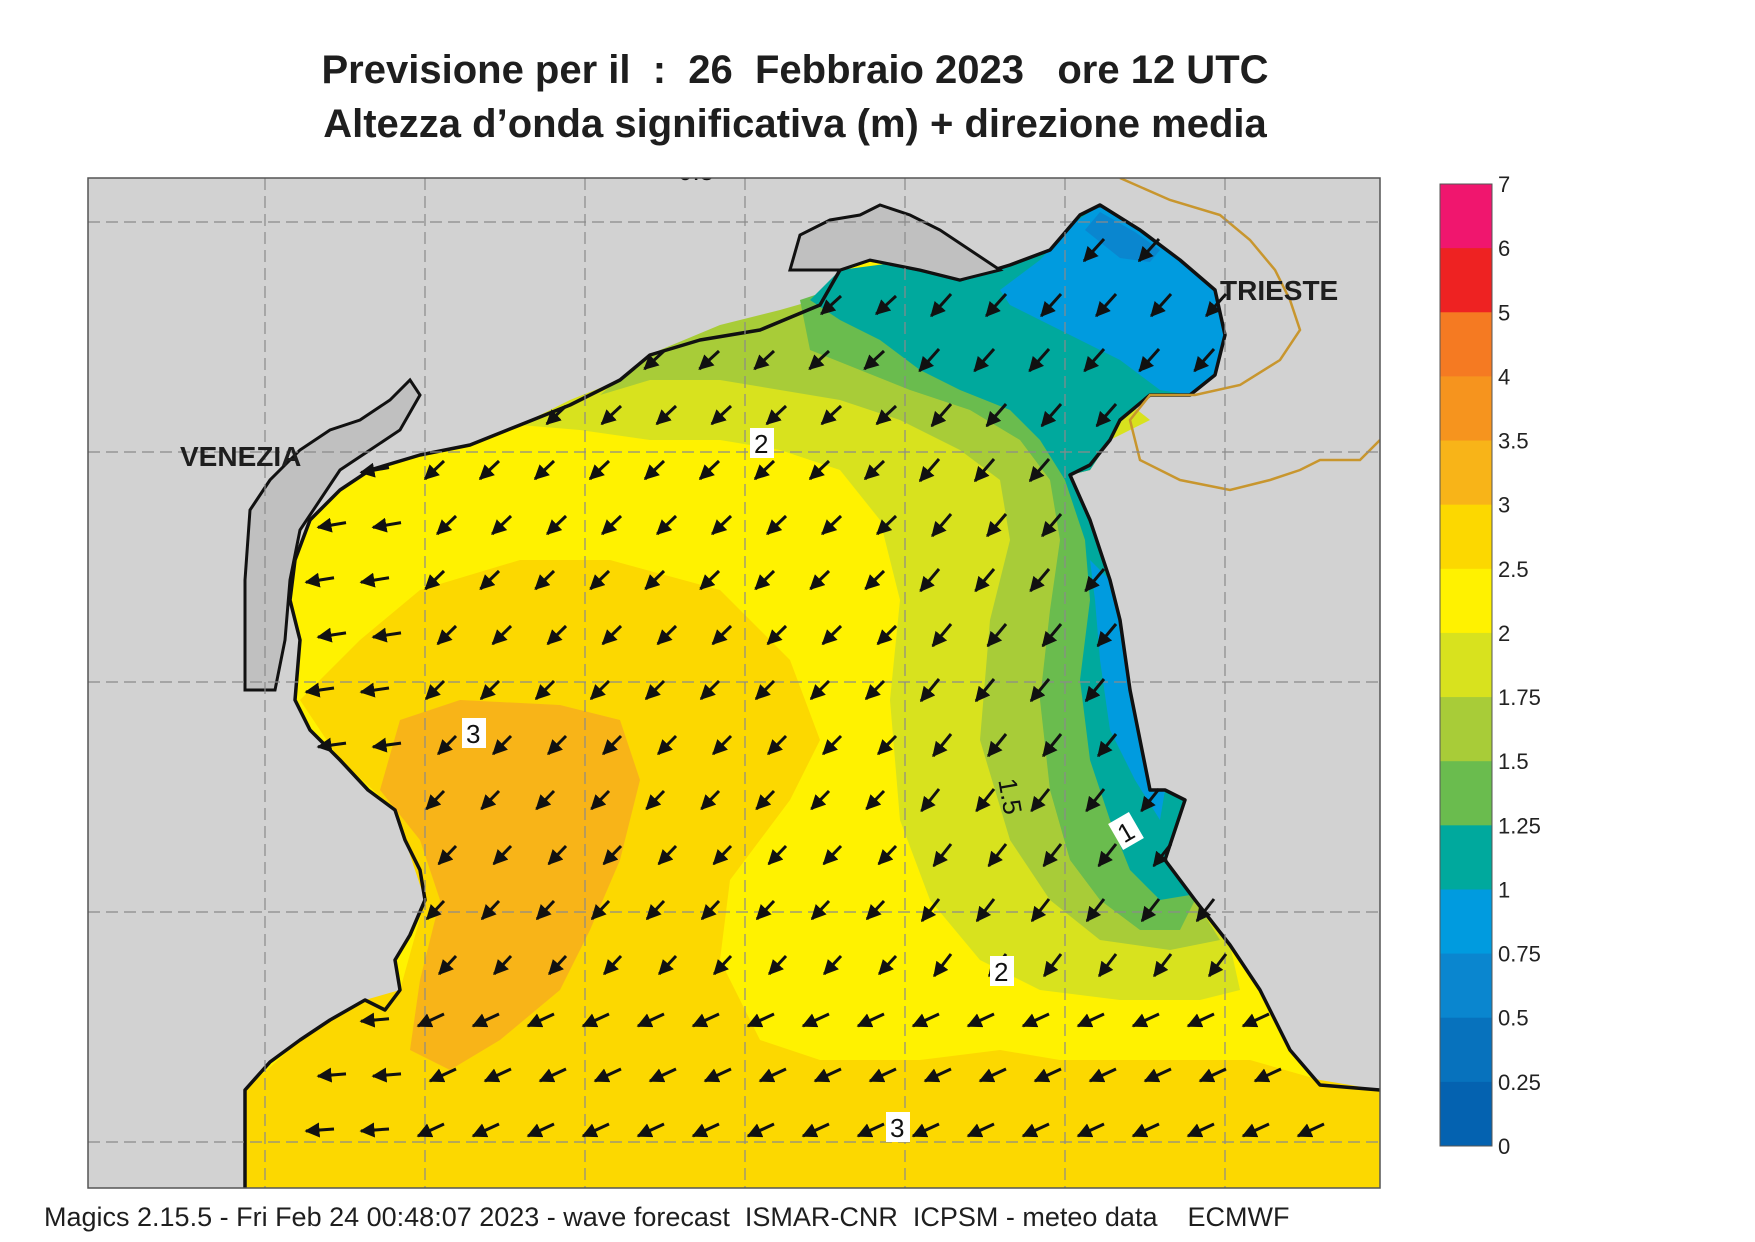 Image resolution: width=1755 pixels, height=1242 pixels. What do you see at coordinates (332, 534) in the screenshot?
I see `venice-lagoon` at bounding box center [332, 534].